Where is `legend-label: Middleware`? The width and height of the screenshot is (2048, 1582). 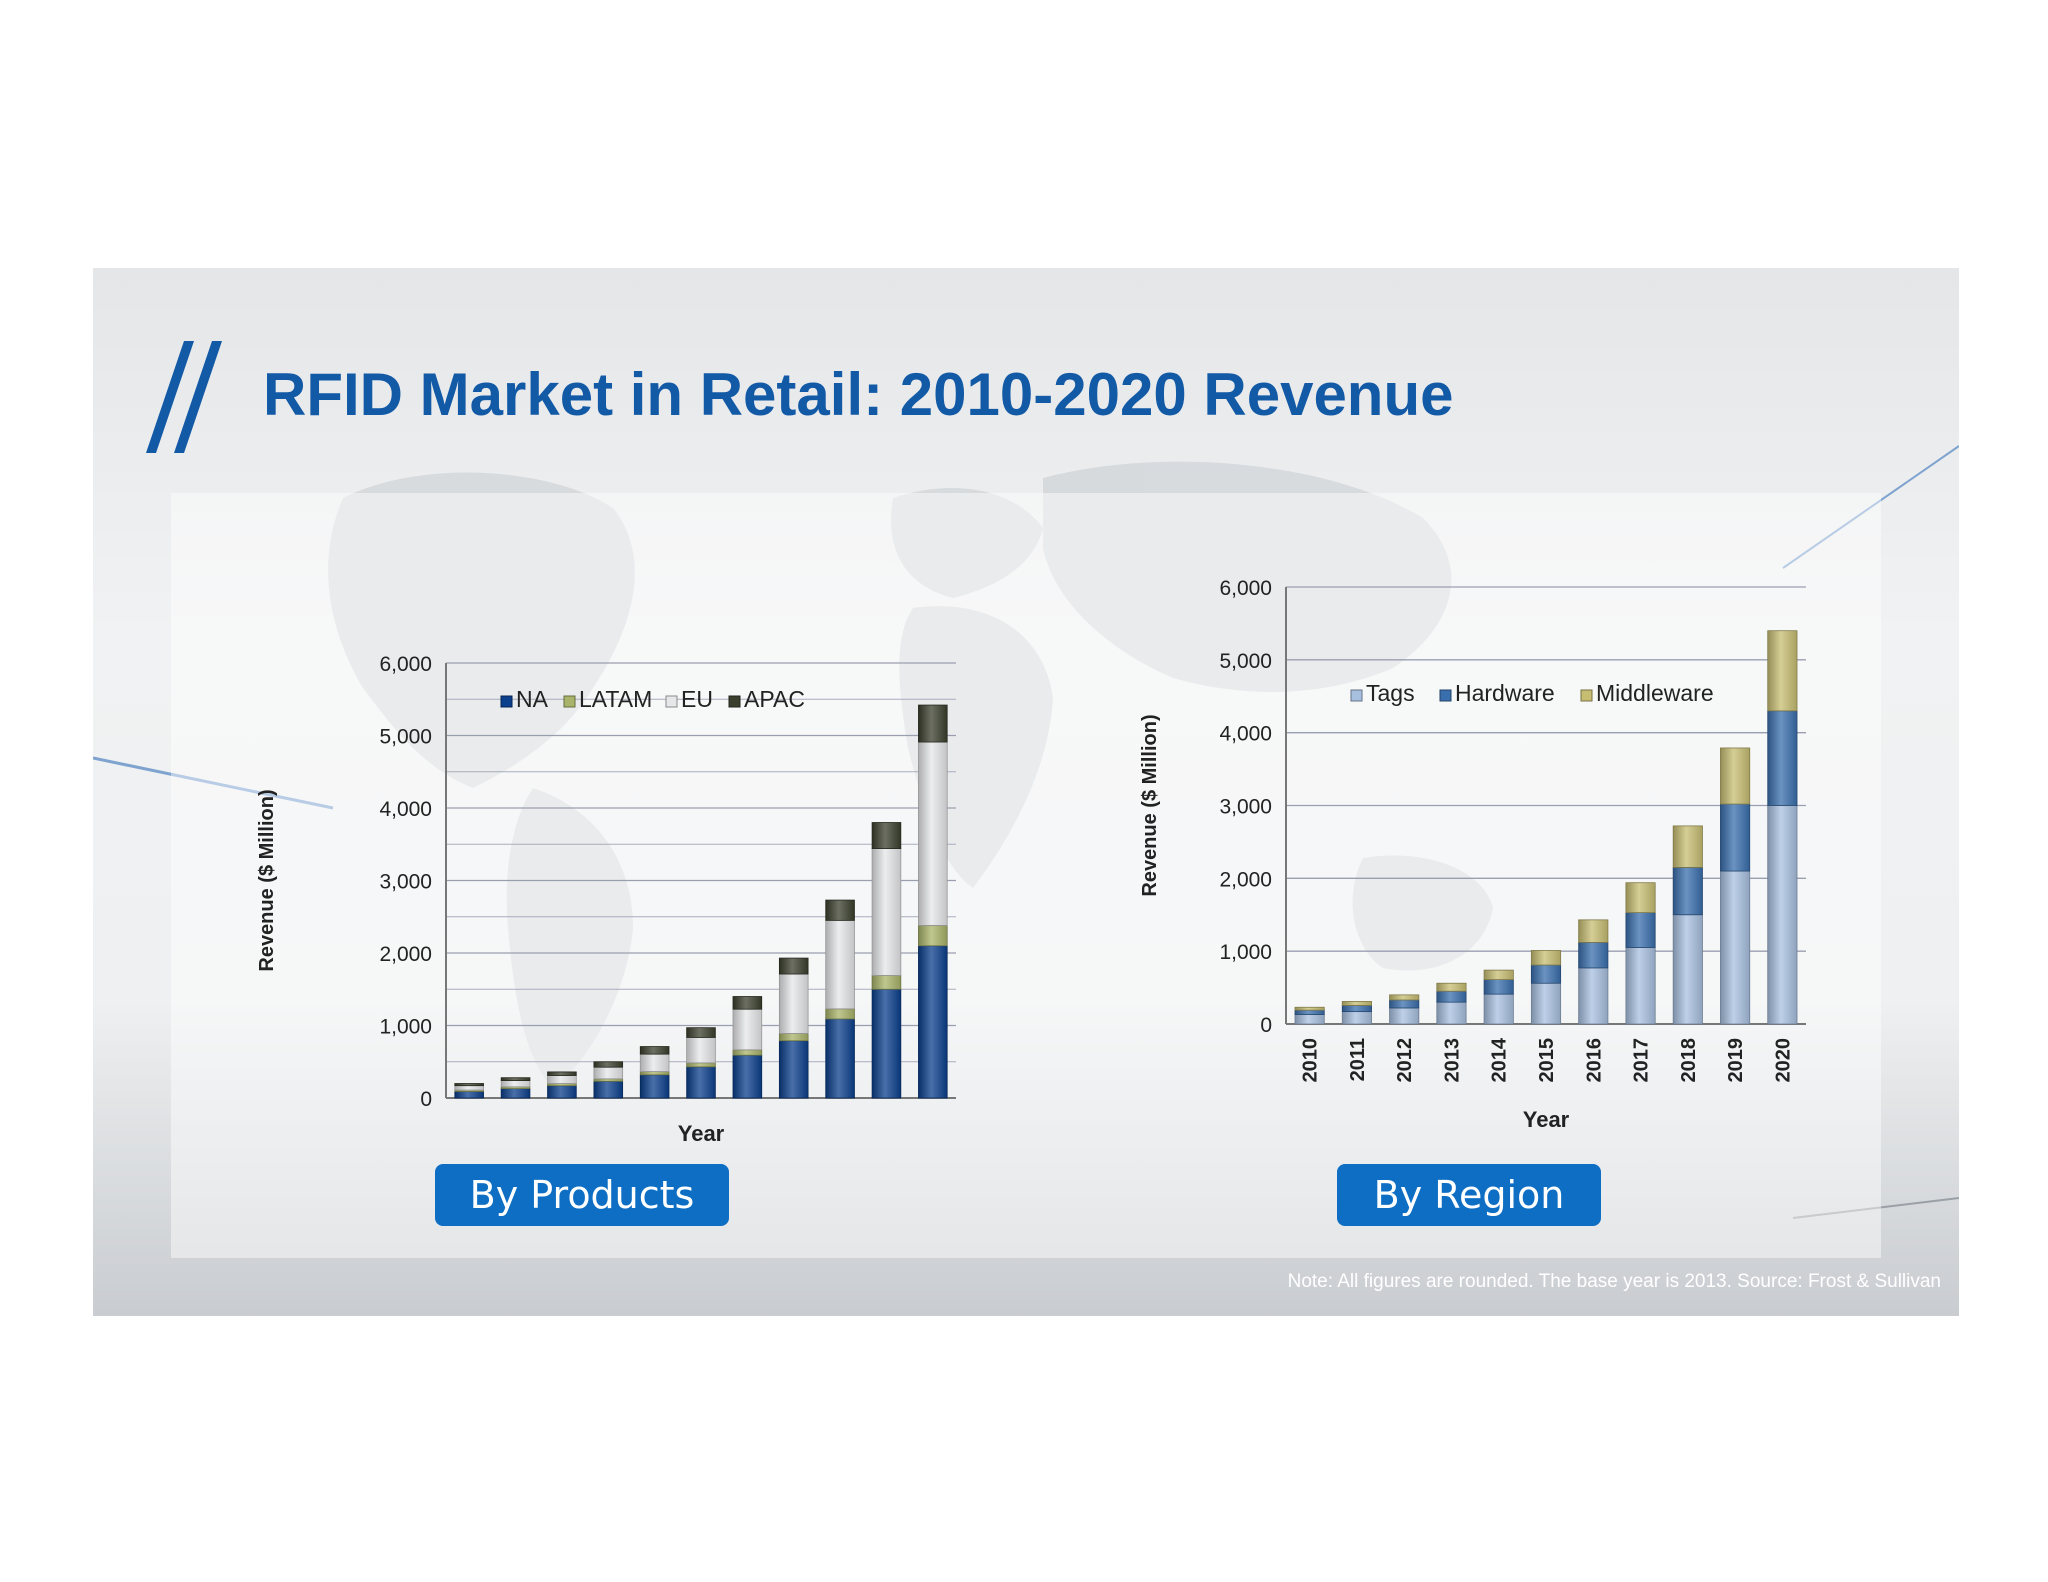
legend-label: Middleware is located at coordinates (1655, 693).